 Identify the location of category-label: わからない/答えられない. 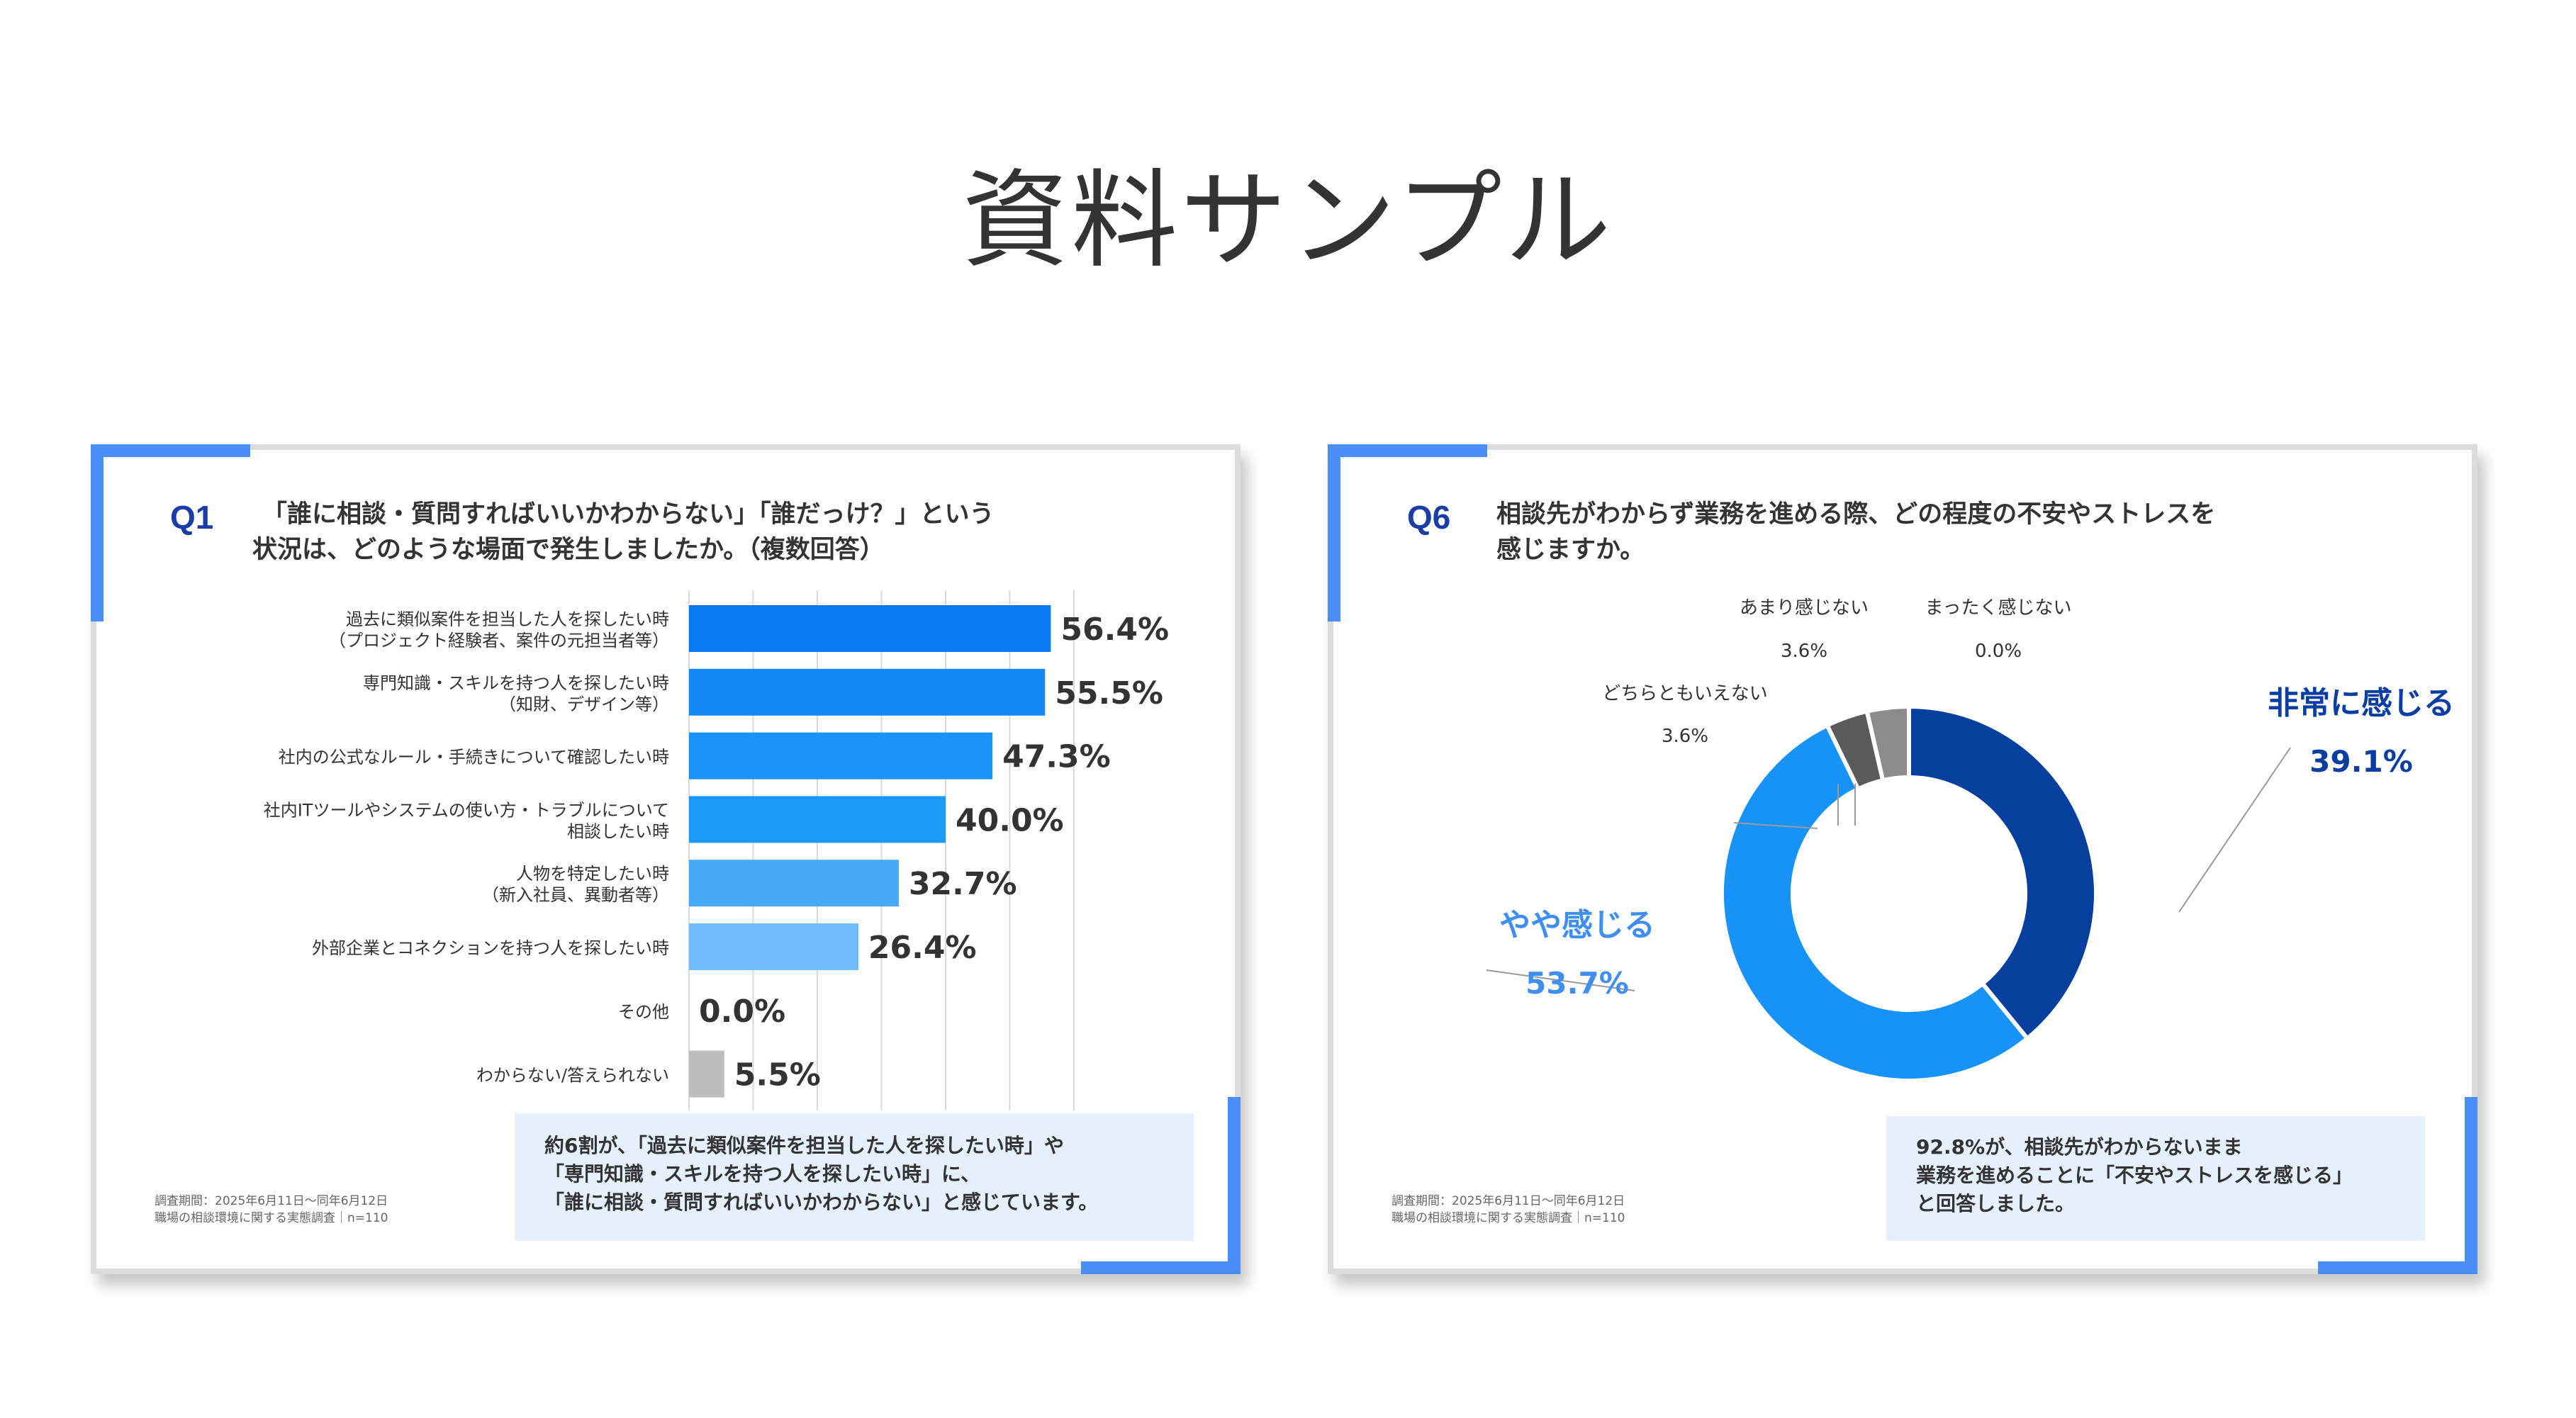
(573, 1076).